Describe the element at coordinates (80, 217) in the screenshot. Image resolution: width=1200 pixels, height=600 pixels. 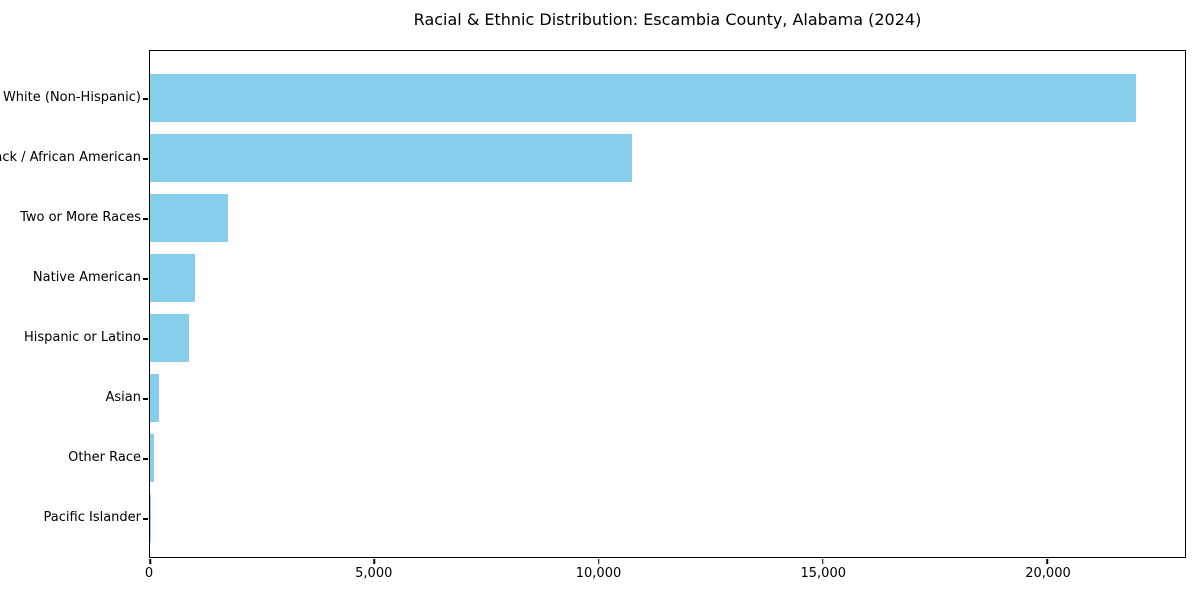
I see `y-tick-label: Two or More Races` at that location.